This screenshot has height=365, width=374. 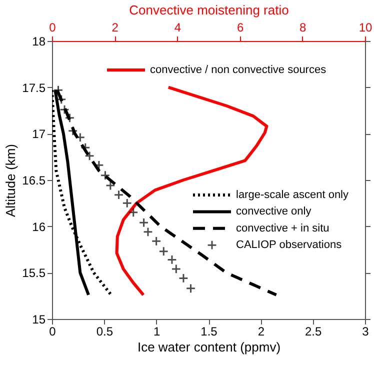 I want to click on x-axis-title: Ice water content (ppmv), so click(x=209, y=347).